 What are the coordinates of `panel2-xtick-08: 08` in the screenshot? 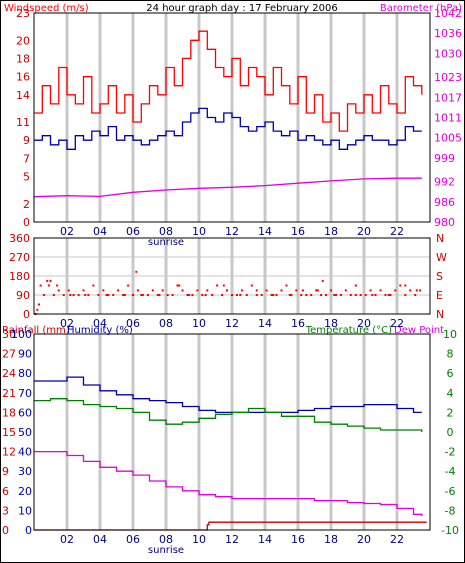 It's located at (166, 323).